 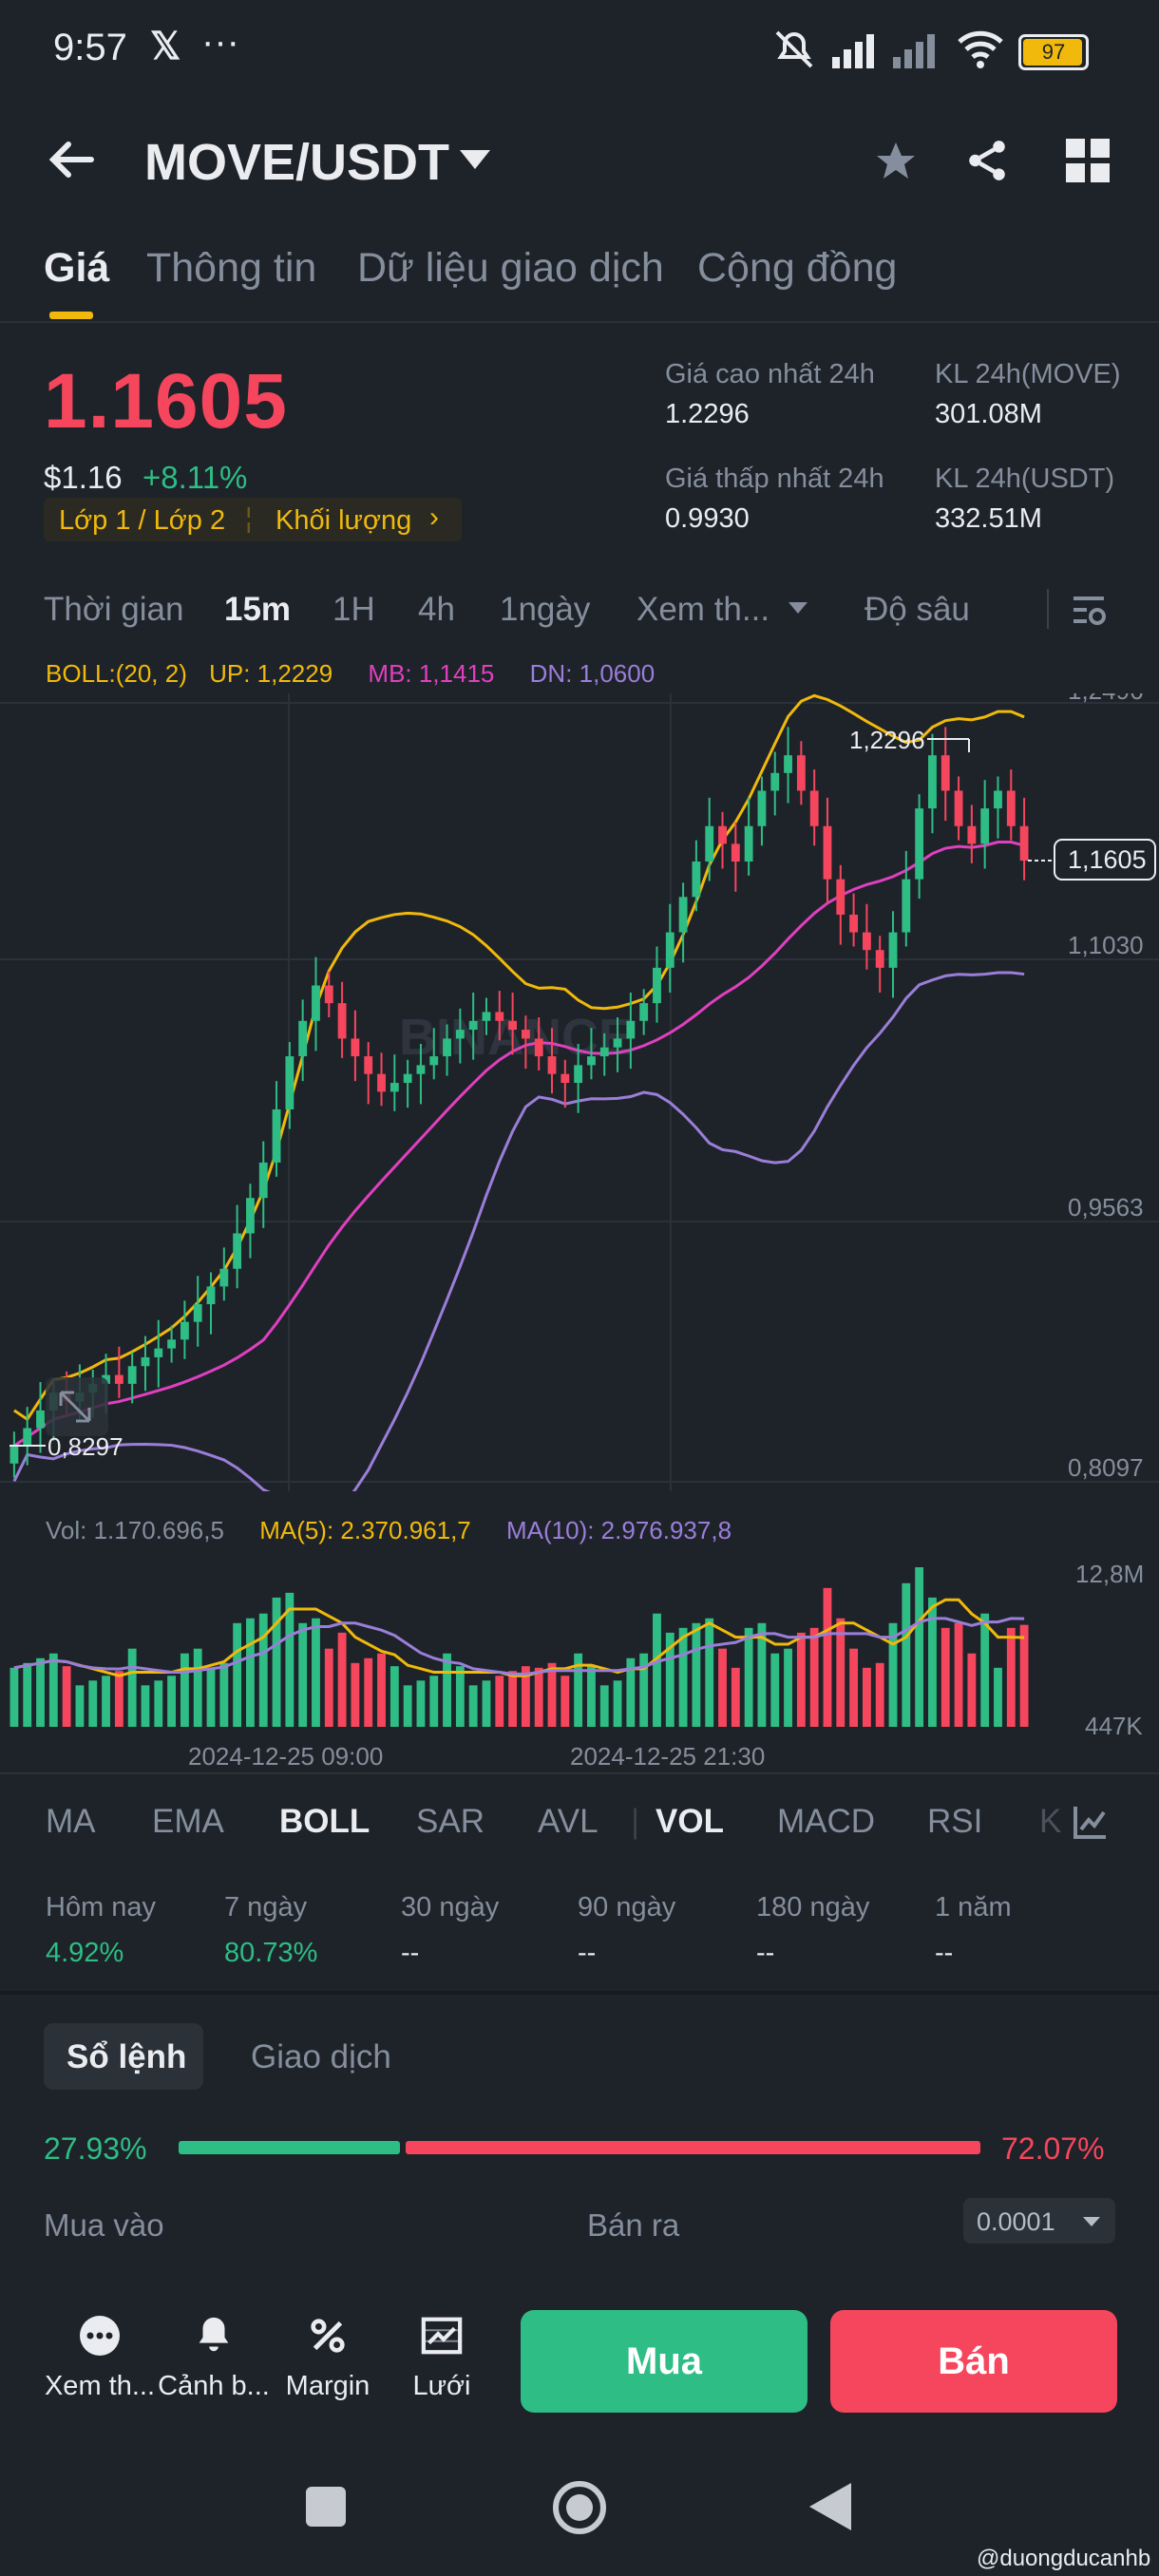 I want to click on tab-trading-data: Dữ liệu giao dịch, so click(x=510, y=268).